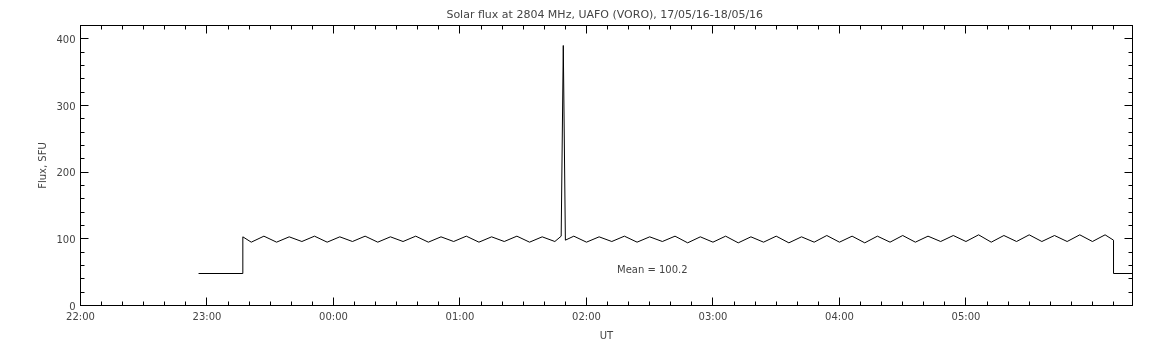 The height and width of the screenshot is (345, 1152). Describe the element at coordinates (652, 269) in the screenshot. I see `annotation: Mean = 100.2` at that location.